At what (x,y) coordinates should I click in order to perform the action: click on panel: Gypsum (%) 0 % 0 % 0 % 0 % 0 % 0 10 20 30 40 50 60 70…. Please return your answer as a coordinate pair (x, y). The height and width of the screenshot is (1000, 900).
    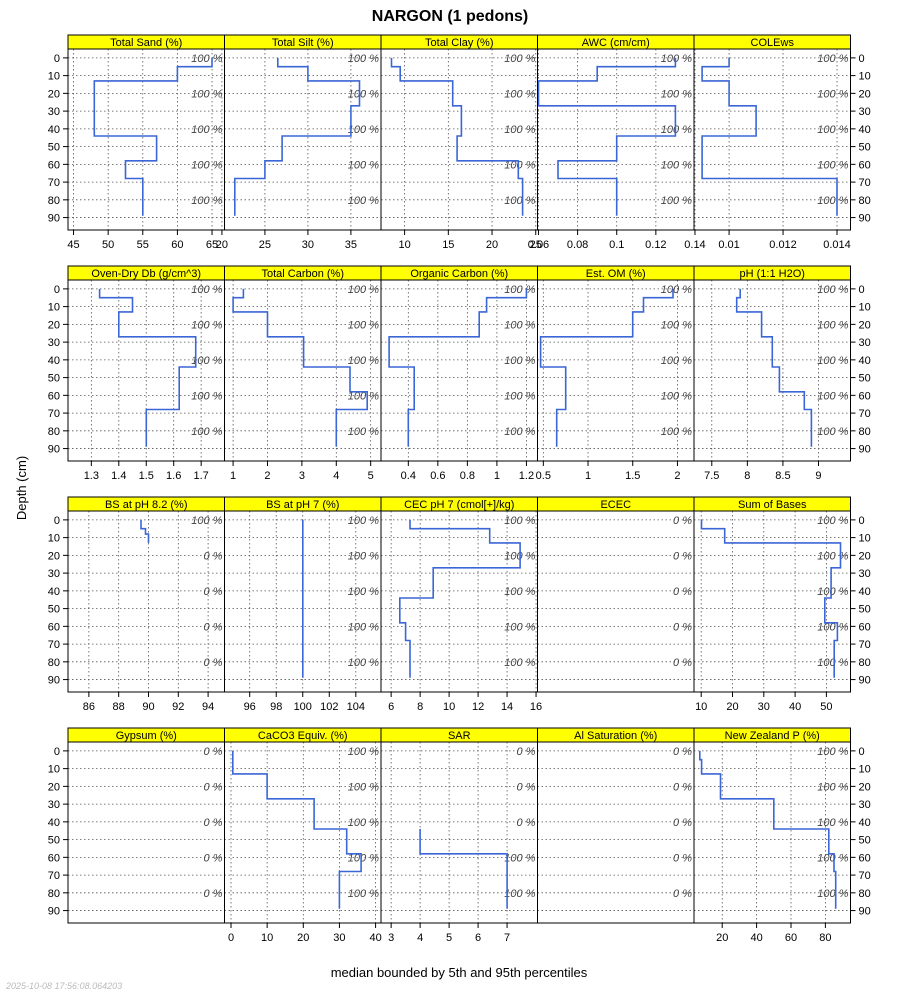
    Looking at the image, I should click on (136, 825).